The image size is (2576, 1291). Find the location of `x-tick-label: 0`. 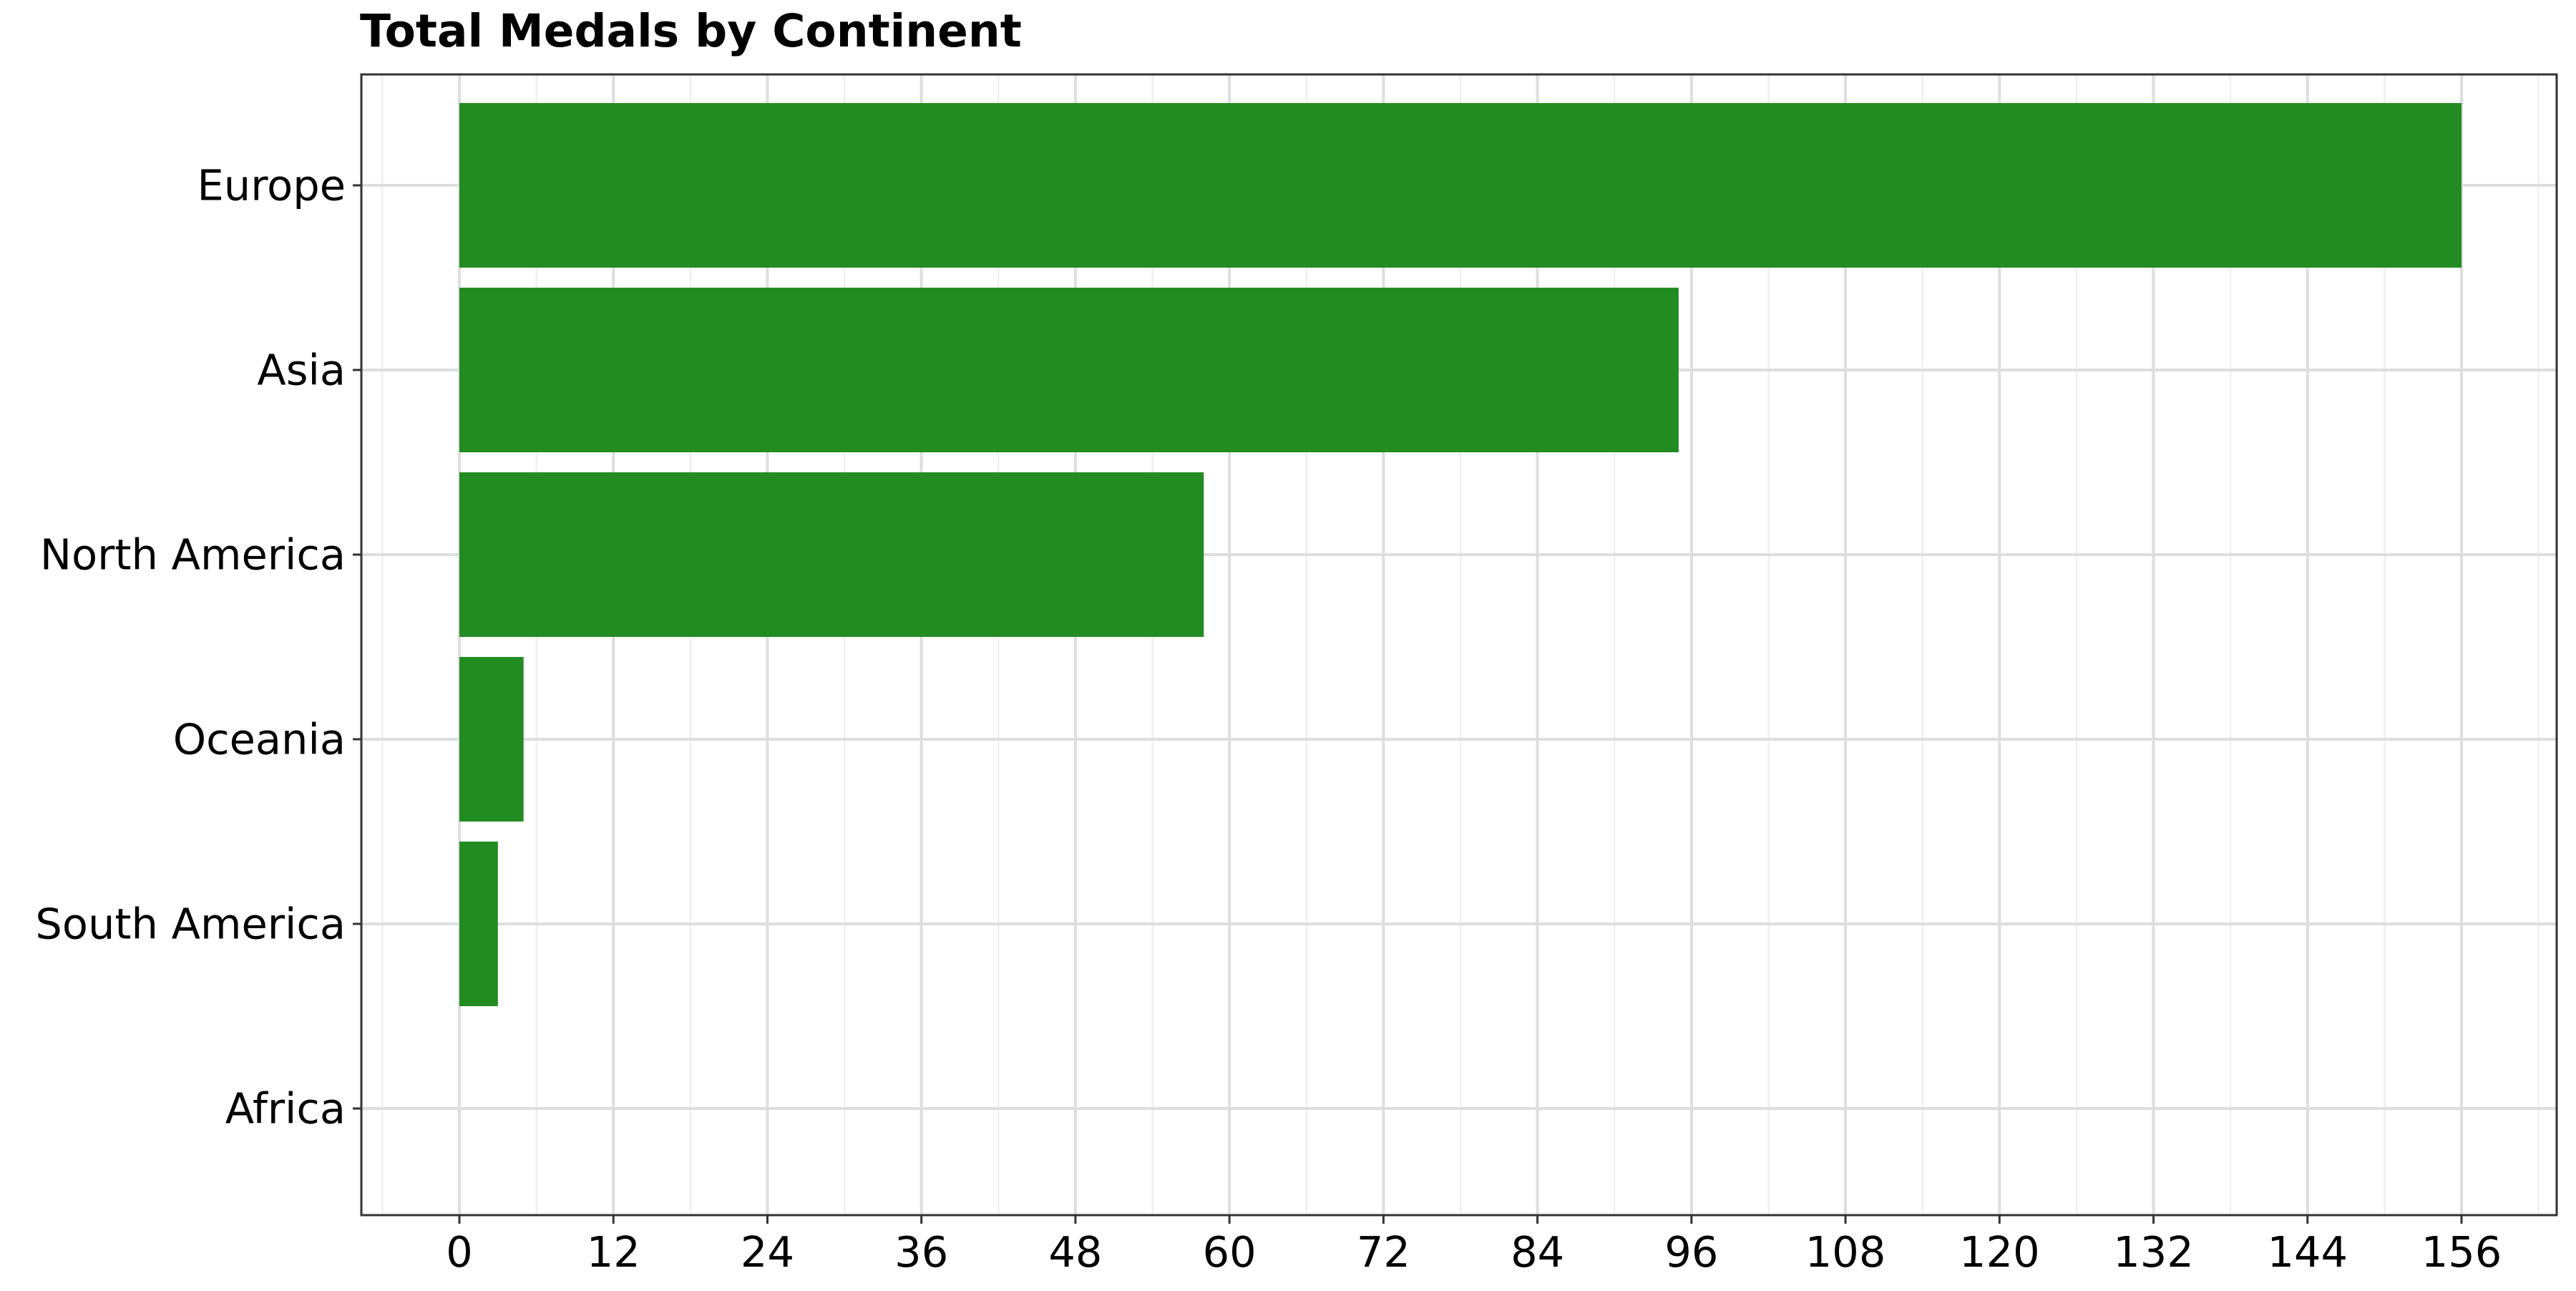

x-tick-label: 0 is located at coordinates (460, 1252).